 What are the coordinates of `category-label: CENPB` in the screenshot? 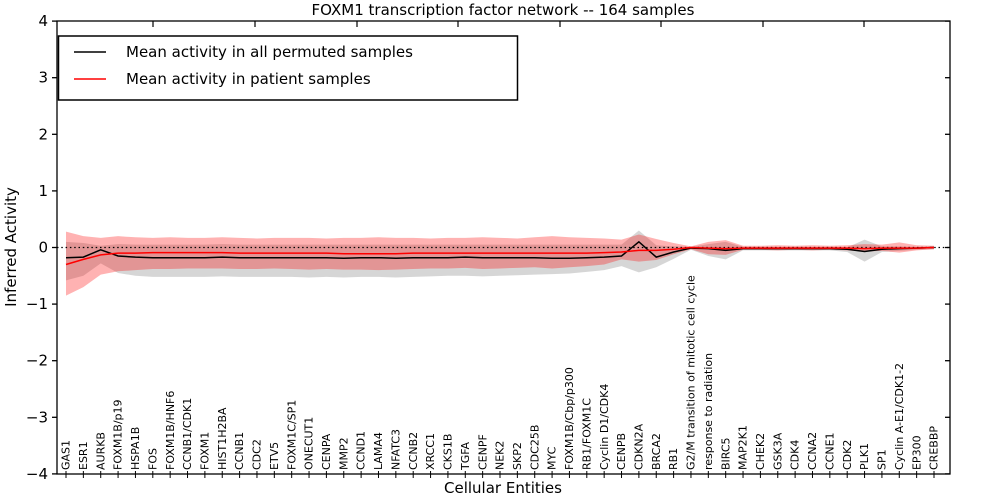 It's located at (621, 451).